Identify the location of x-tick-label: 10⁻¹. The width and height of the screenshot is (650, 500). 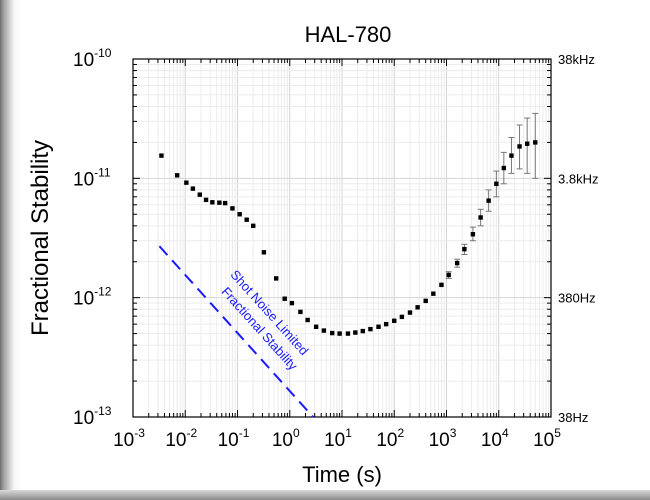
(234, 438).